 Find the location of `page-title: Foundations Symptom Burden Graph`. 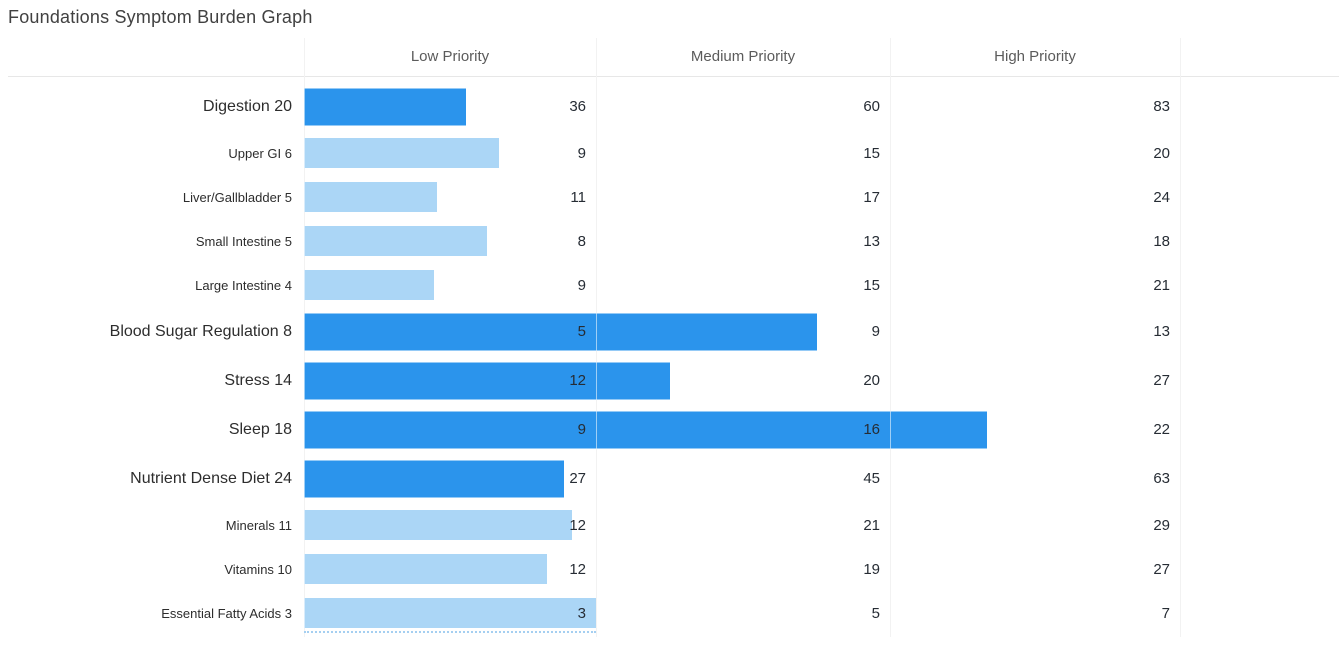

page-title: Foundations Symptom Burden Graph is located at coordinates (160, 17).